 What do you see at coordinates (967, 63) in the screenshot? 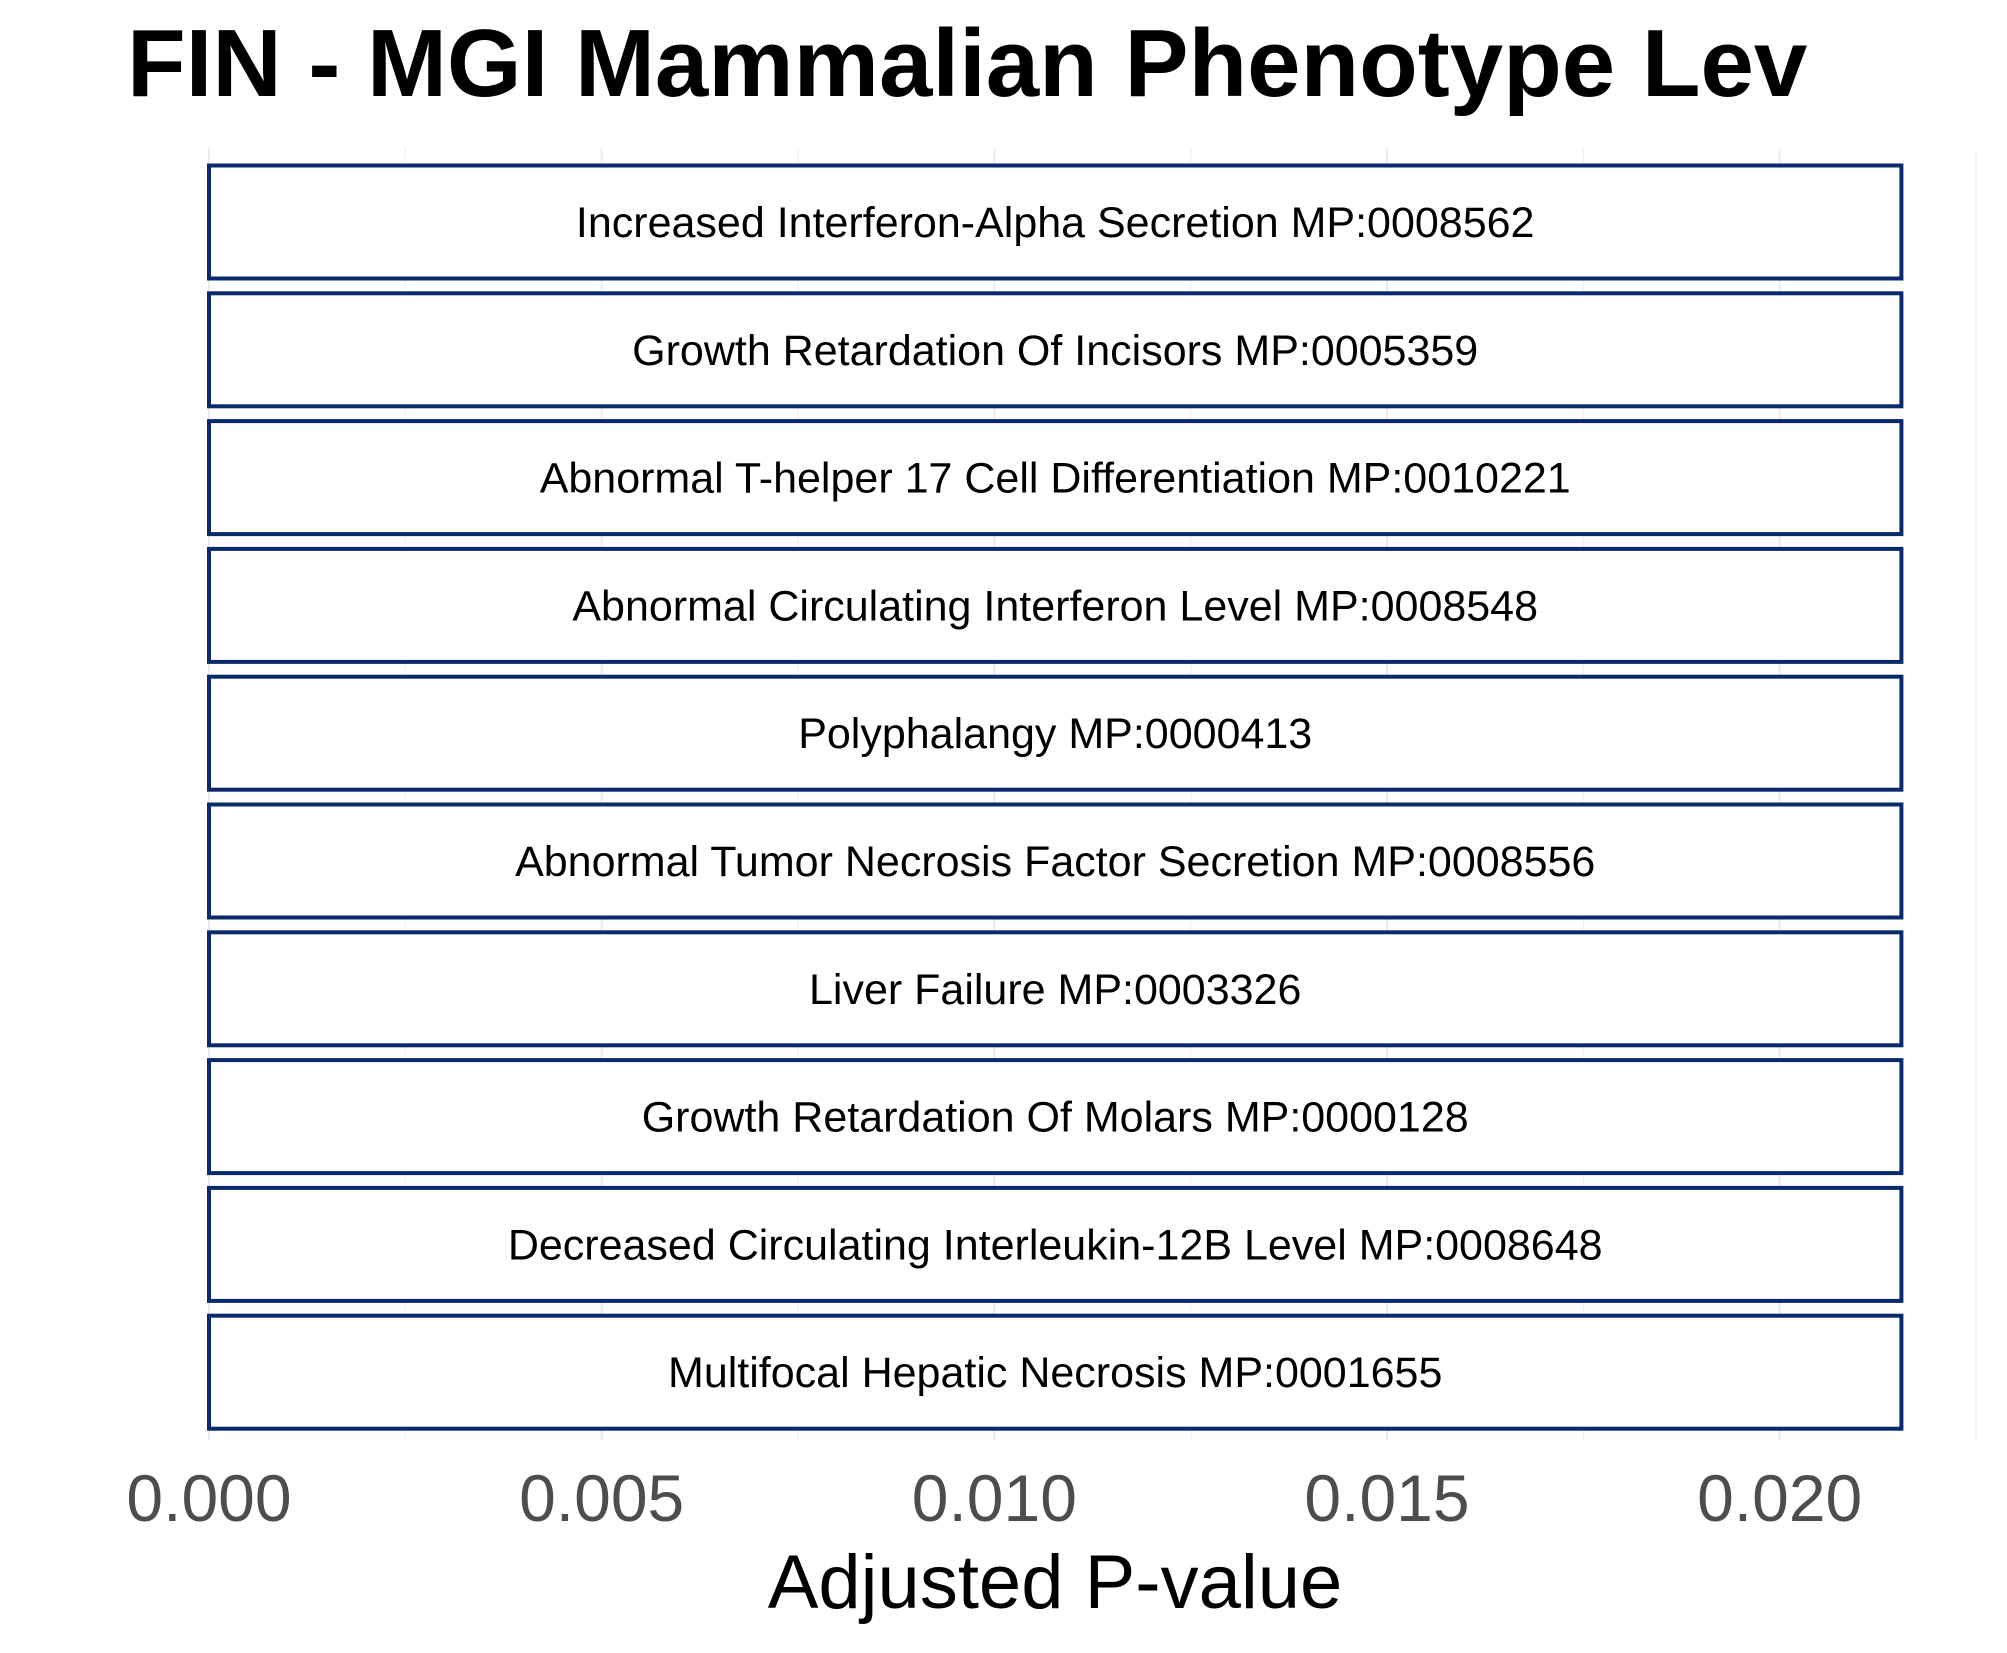
I see `chart-title: FIN - MGI Mammalian Phenotype Lev` at bounding box center [967, 63].